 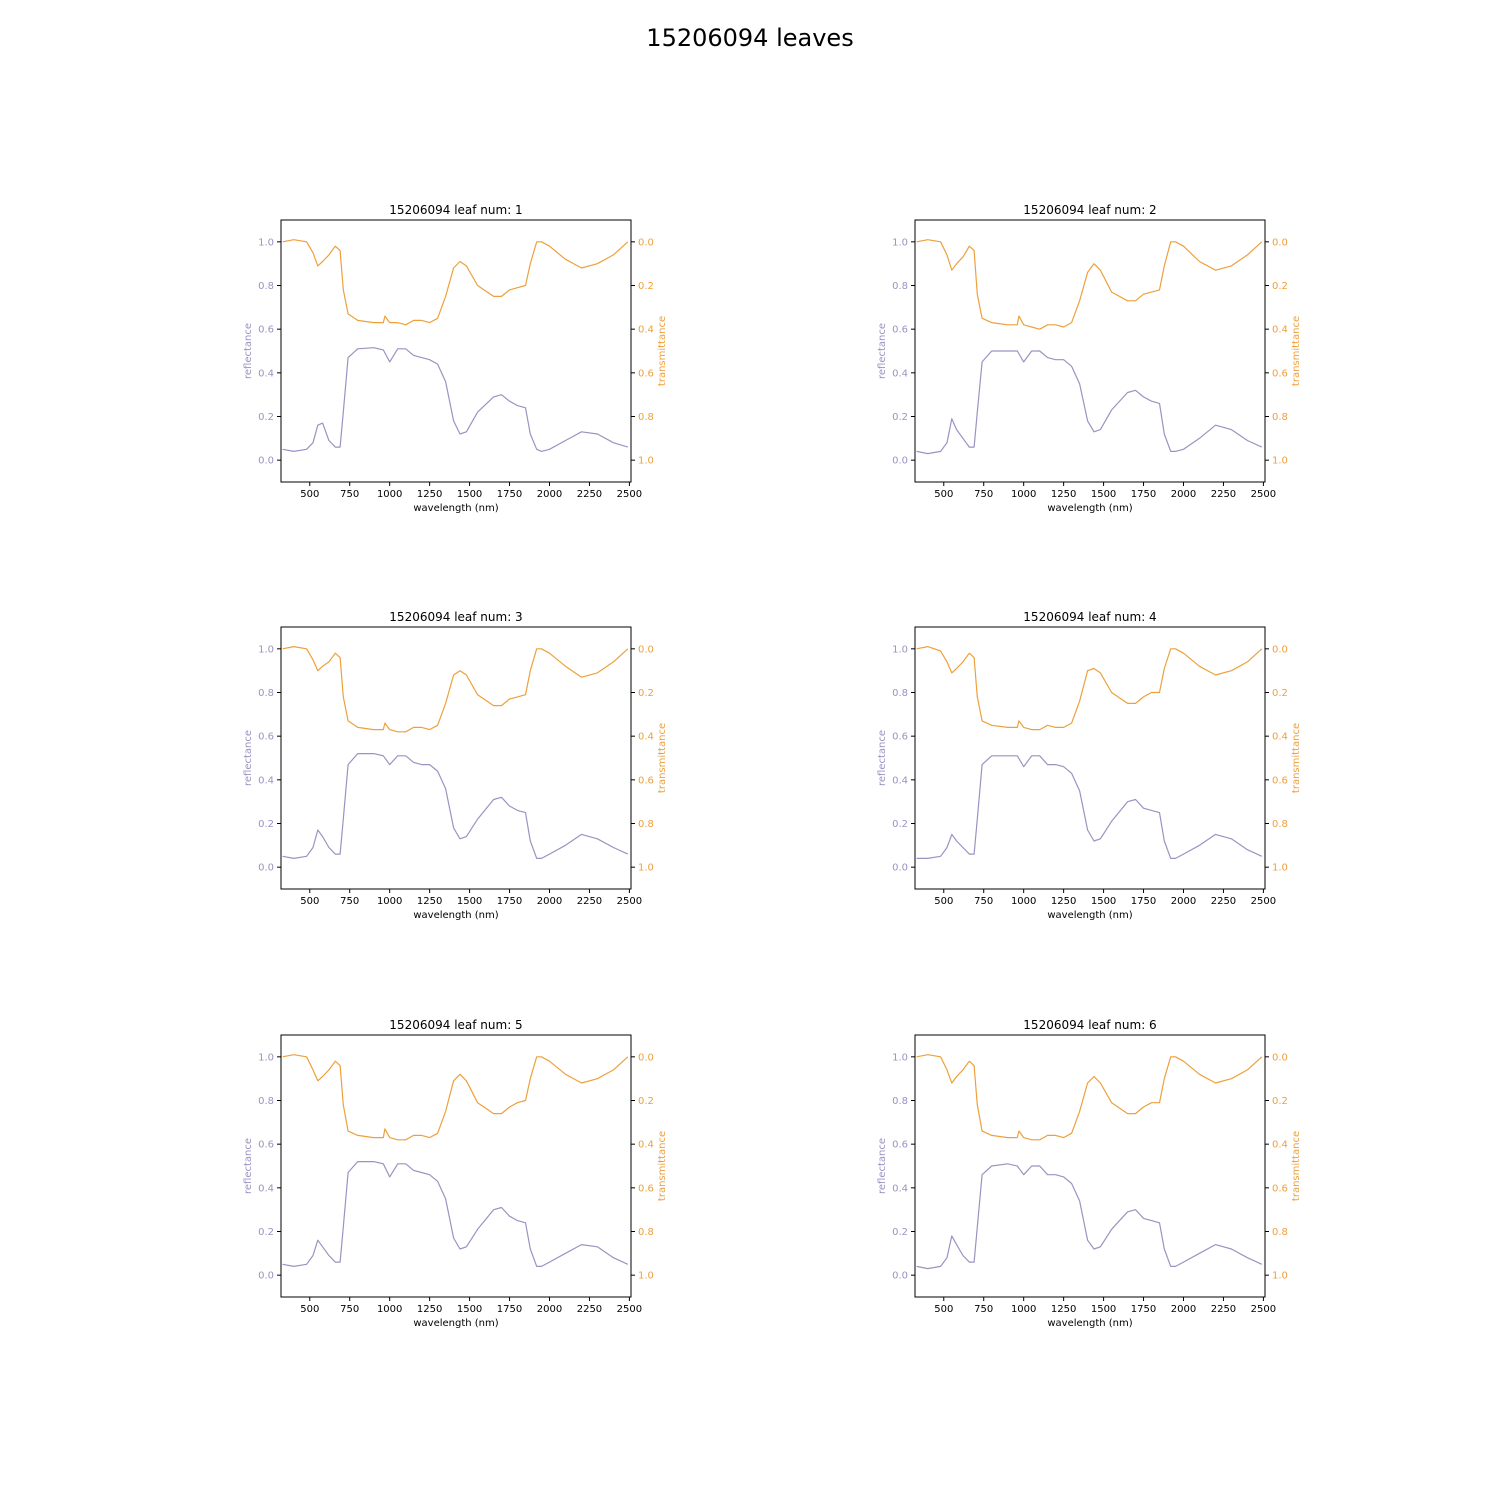 What do you see at coordinates (455, 1025) in the screenshot?
I see `subplot-title: 15206094 leaf num: 5` at bounding box center [455, 1025].